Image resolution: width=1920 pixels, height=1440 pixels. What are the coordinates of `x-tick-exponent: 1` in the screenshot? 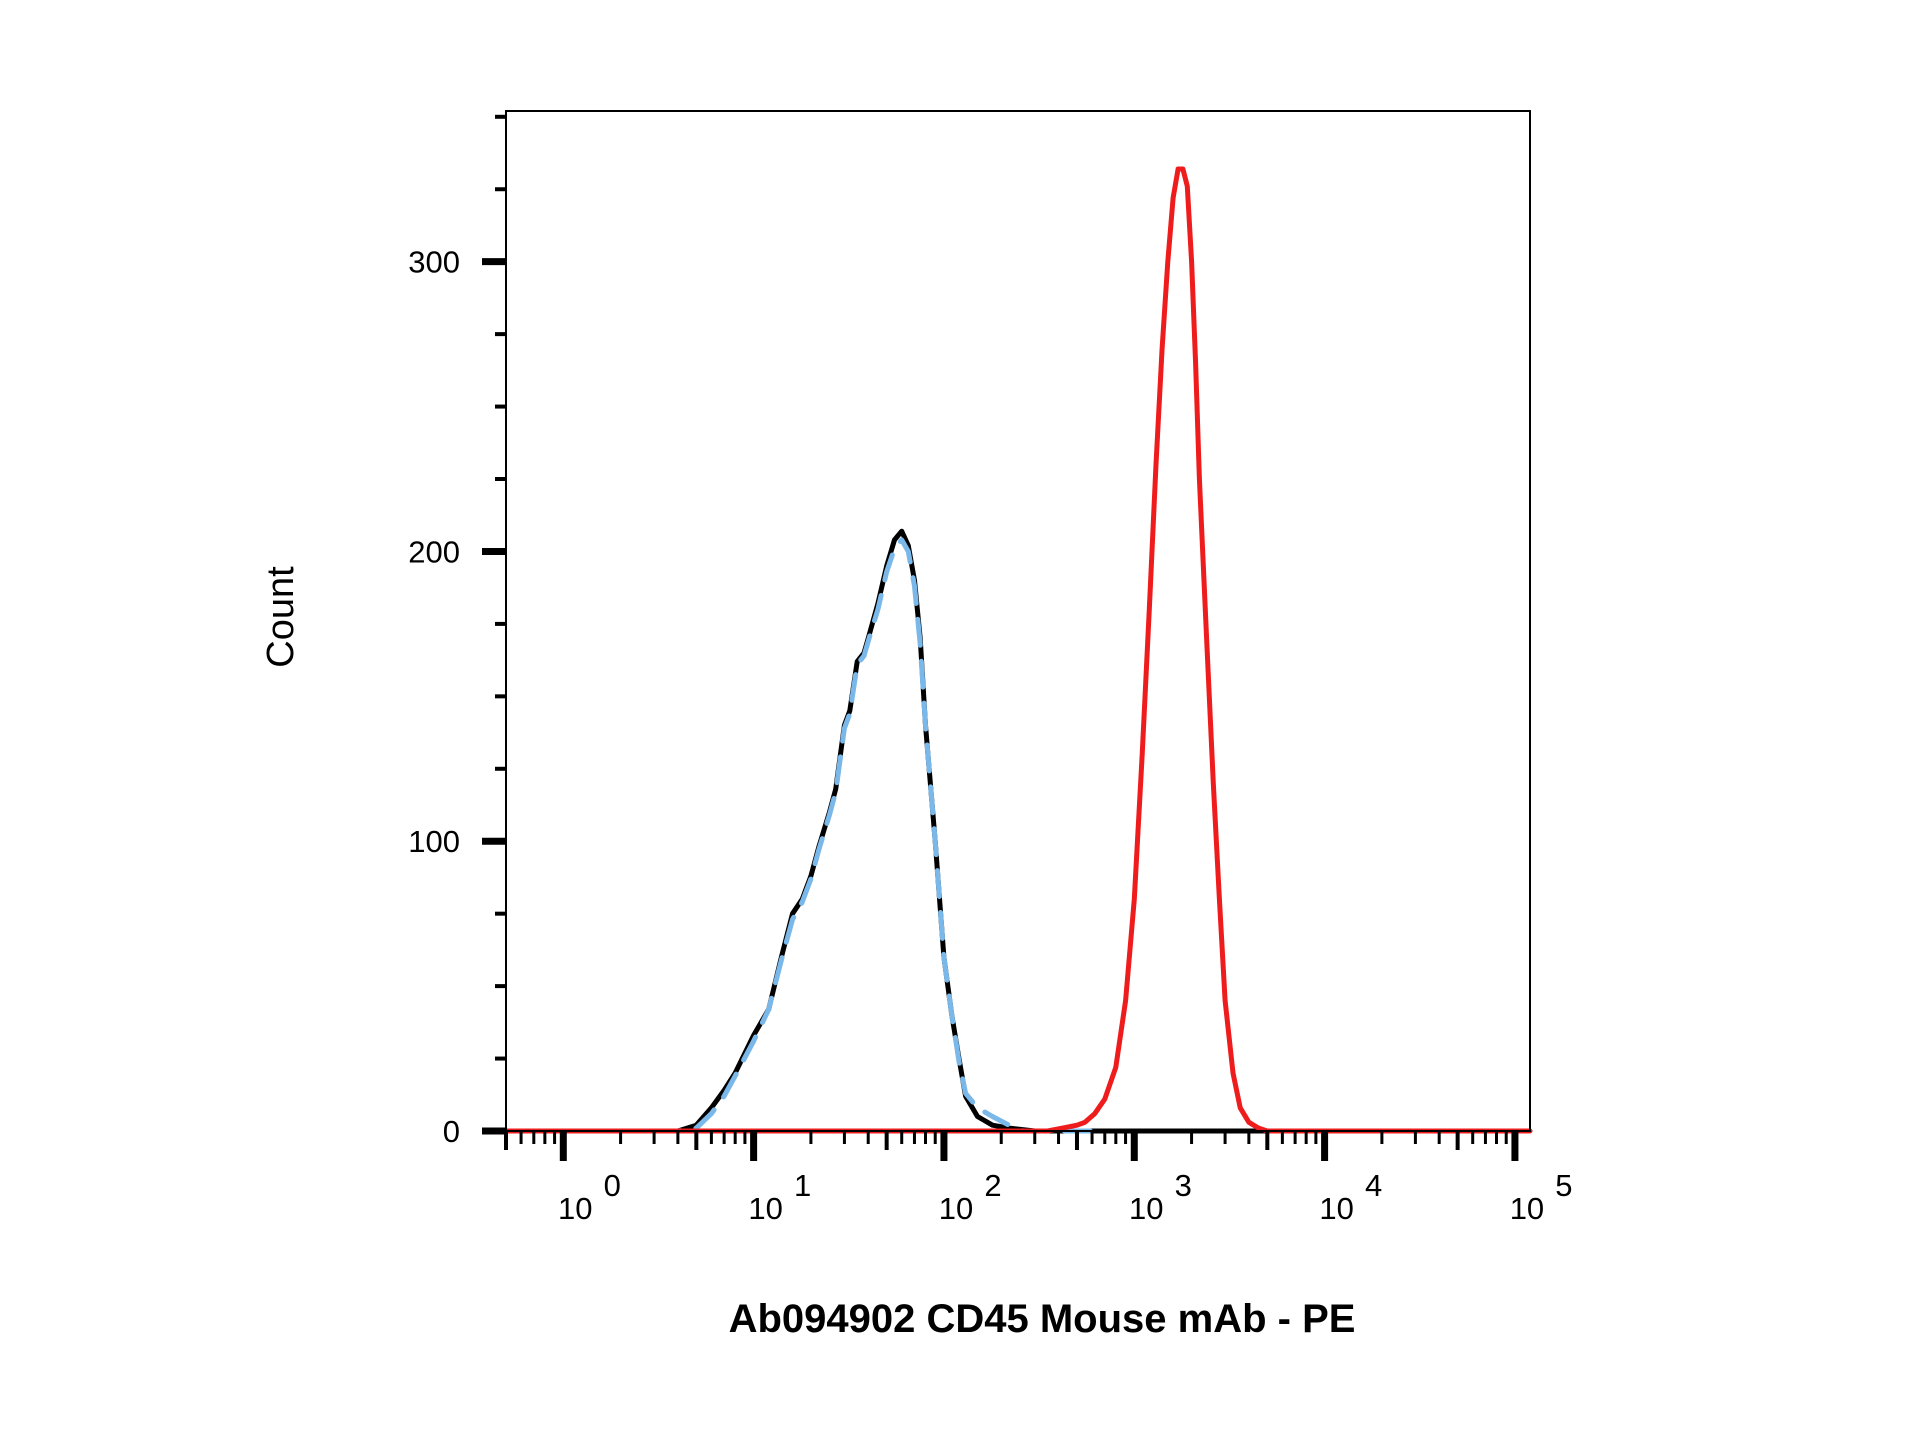 It's located at (802, 1185).